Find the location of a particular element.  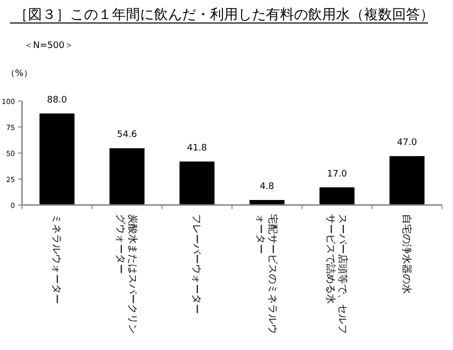

text: ＜N=500＞ is located at coordinates (49, 46).